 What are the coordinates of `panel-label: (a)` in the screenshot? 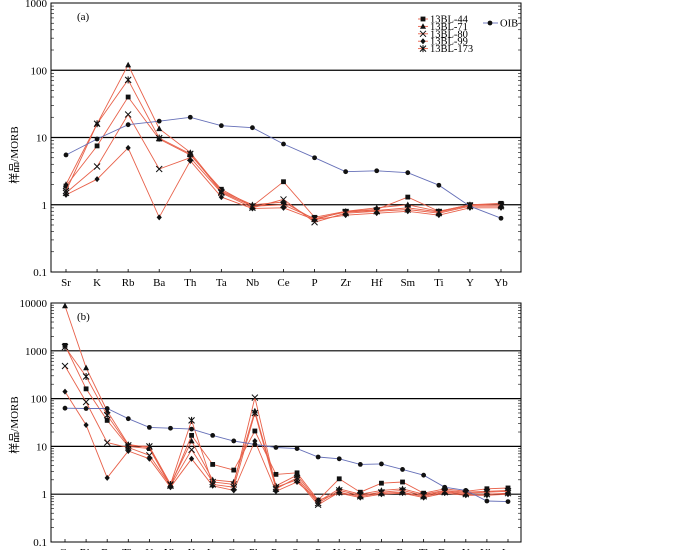 It's located at (83, 17).